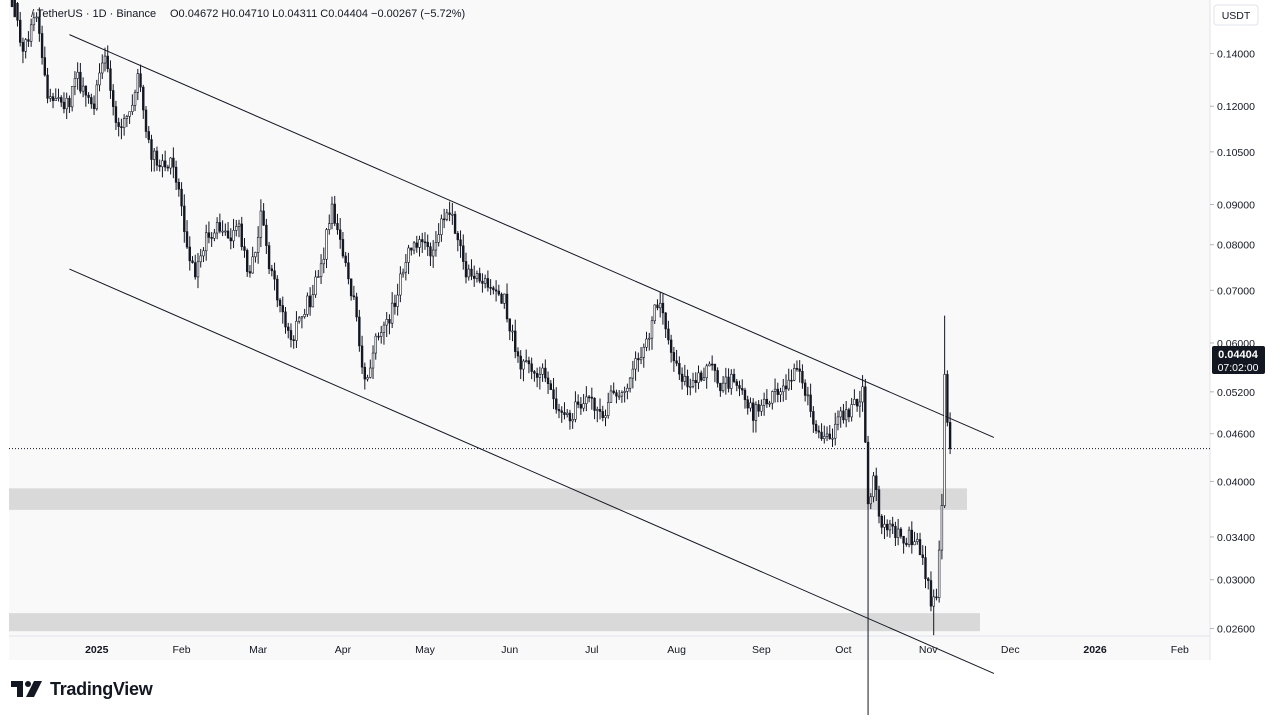 The image size is (1280, 720). I want to click on price-tick-label: 0.08000, so click(1236, 246).